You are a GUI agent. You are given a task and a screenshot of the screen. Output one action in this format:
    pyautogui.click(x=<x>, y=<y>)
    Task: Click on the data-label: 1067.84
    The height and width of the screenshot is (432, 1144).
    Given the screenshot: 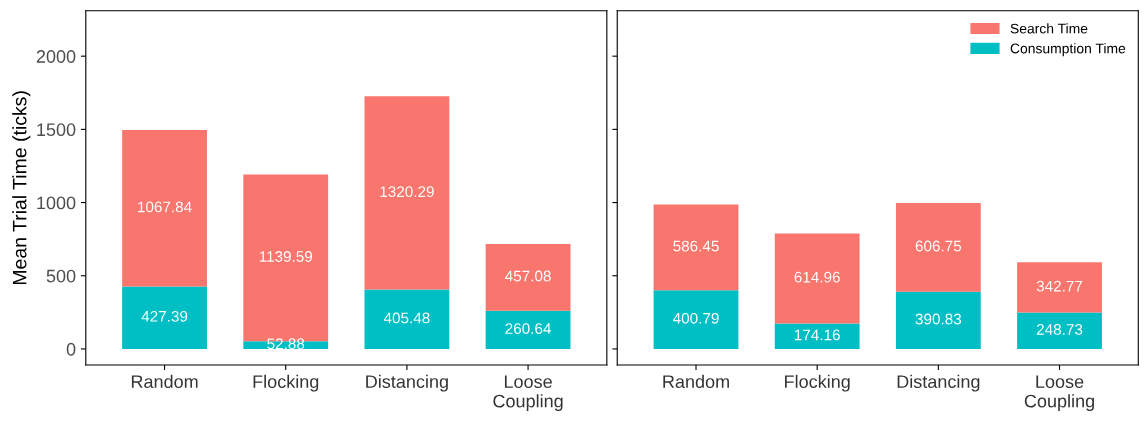 What is the action you would take?
    pyautogui.click(x=165, y=207)
    